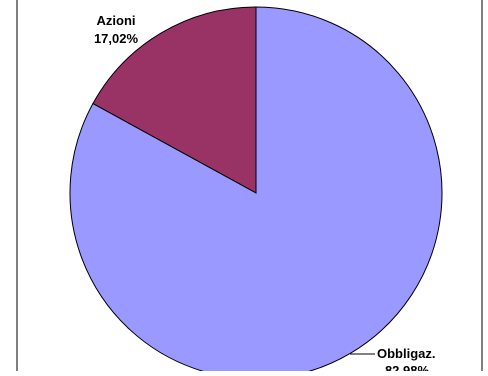  I want to click on slice-label-obbligaz-name: Obbligaz., so click(406, 353).